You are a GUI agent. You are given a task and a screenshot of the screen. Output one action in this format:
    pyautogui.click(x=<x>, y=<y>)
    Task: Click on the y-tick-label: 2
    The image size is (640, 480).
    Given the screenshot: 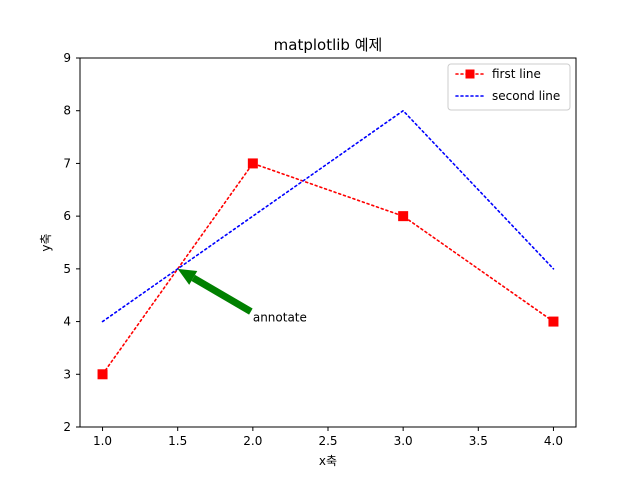 What is the action you would take?
    pyautogui.click(x=67, y=427)
    